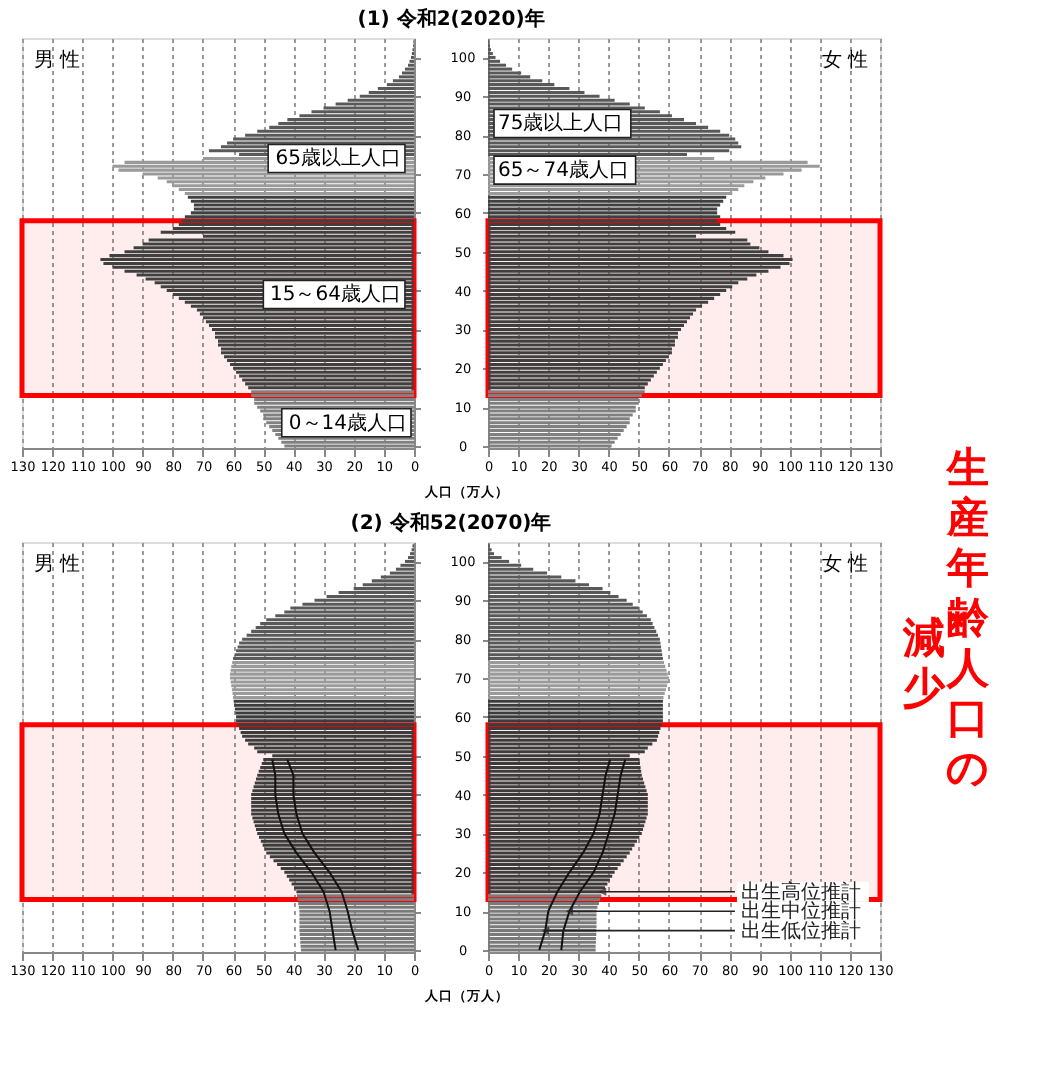  What do you see at coordinates (347, 422) in the screenshot?
I see `annotation: 0～14歳人口` at bounding box center [347, 422].